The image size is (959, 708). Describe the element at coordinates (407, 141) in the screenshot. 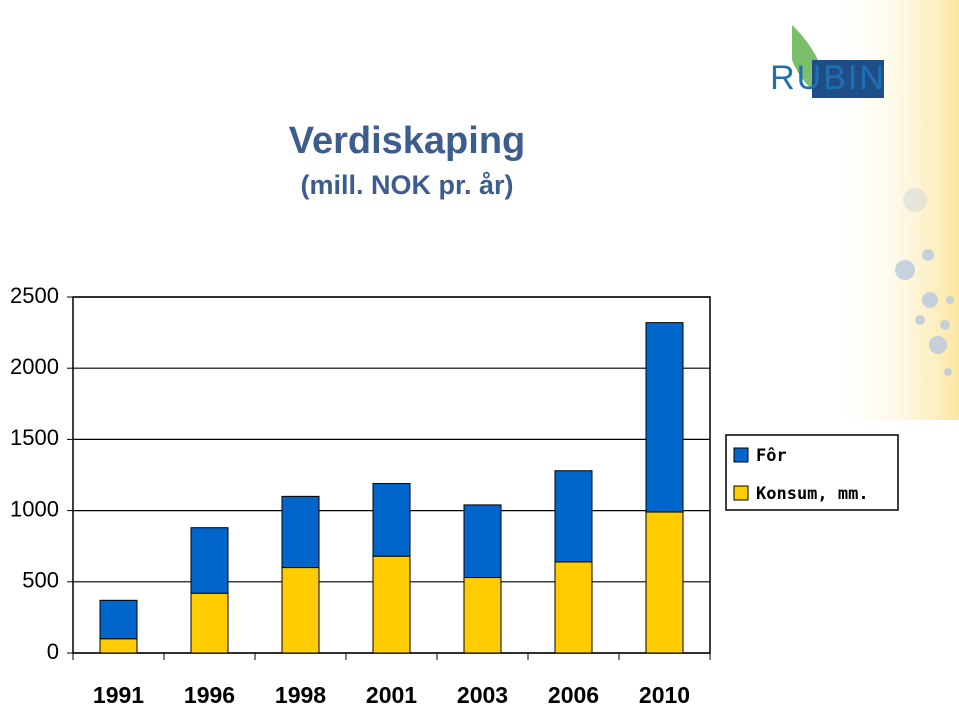

I see `chart-title: Verdiskaping` at that location.